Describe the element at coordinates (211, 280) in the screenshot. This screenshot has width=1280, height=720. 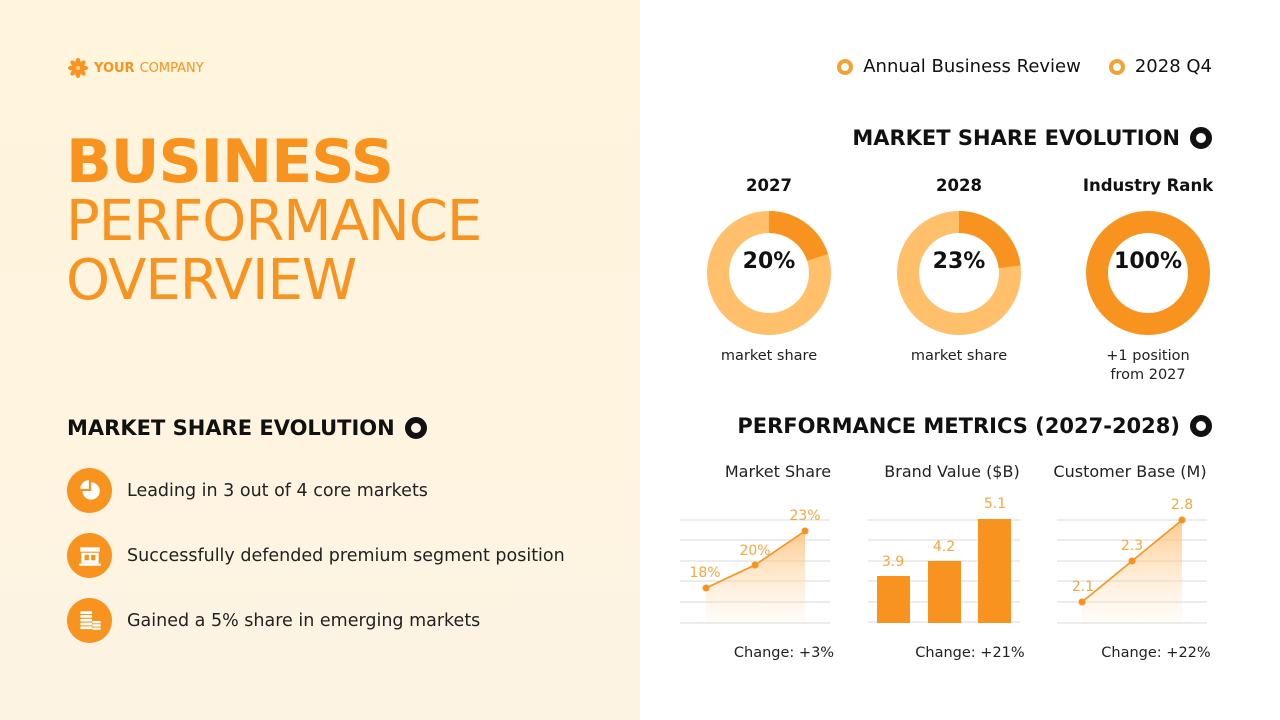
I see `title-line-3: OVERVIEW` at that location.